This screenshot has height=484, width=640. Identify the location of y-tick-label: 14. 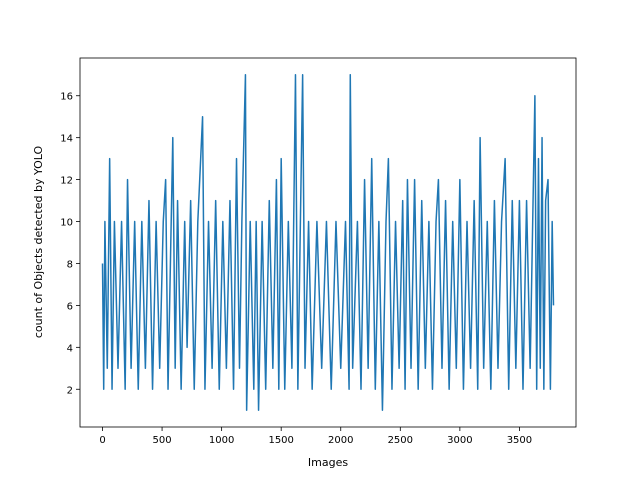
(66, 139).